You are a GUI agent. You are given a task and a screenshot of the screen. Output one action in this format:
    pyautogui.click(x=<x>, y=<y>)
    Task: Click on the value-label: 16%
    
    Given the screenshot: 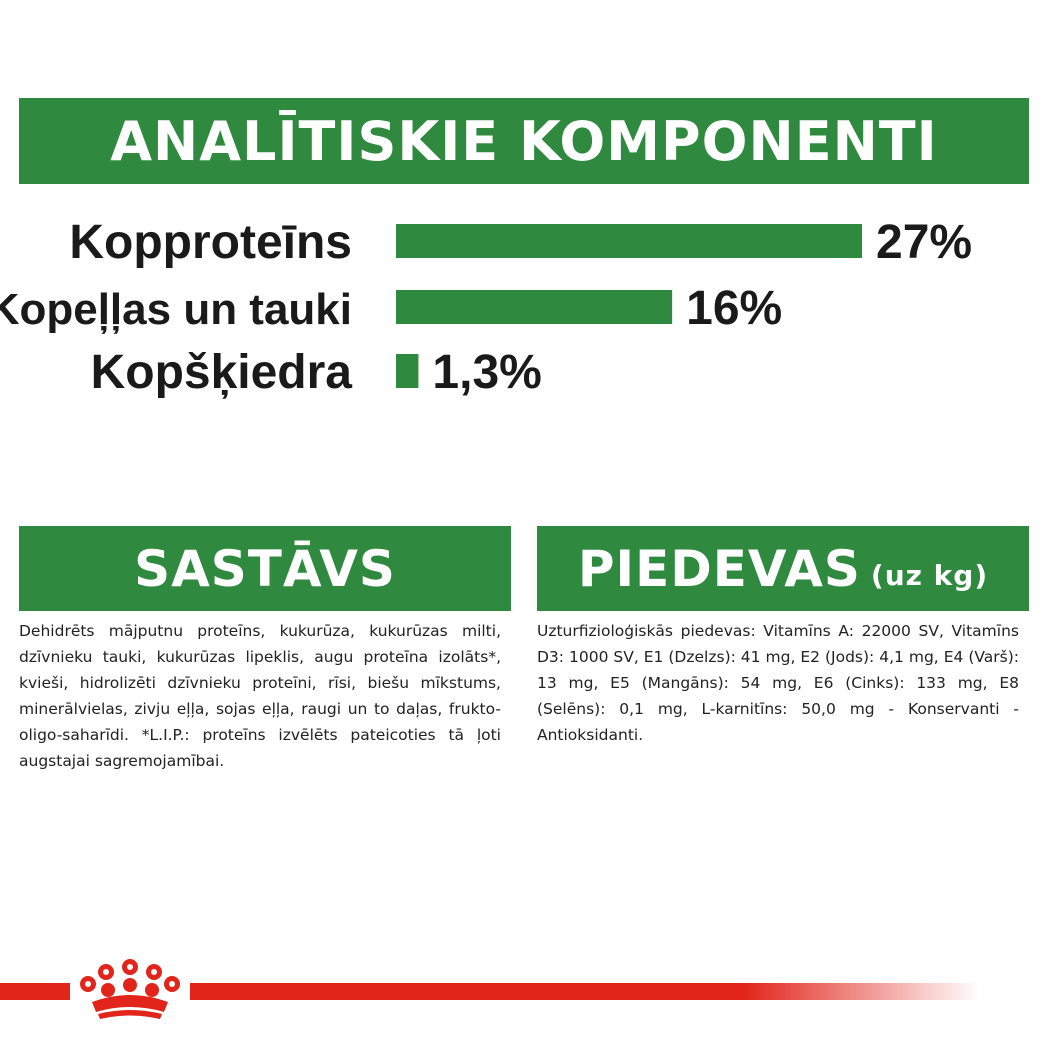 What is the action you would take?
    pyautogui.click(x=734, y=308)
    